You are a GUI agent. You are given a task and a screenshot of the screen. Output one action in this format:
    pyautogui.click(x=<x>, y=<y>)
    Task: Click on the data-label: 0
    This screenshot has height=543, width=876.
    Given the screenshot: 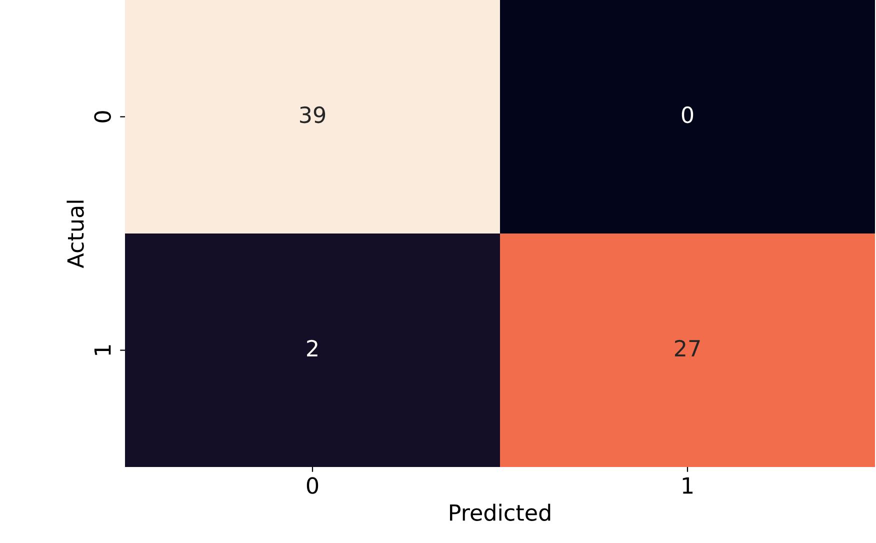 What is the action you would take?
    pyautogui.click(x=688, y=115)
    